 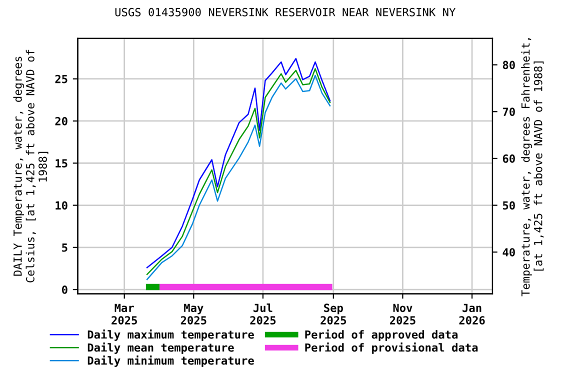 What do you see at coordinates (472, 314) in the screenshot?
I see `x-tick-label: Jan 2026` at bounding box center [472, 314].